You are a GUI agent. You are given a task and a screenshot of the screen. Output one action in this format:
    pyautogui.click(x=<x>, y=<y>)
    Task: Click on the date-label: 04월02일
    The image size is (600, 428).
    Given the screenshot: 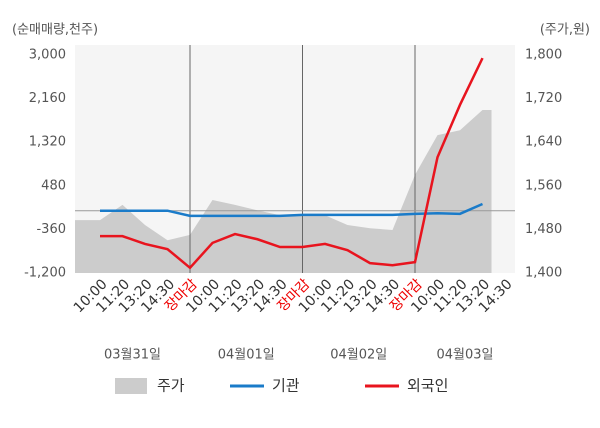 What is the action you would take?
    pyautogui.click(x=358, y=355)
    